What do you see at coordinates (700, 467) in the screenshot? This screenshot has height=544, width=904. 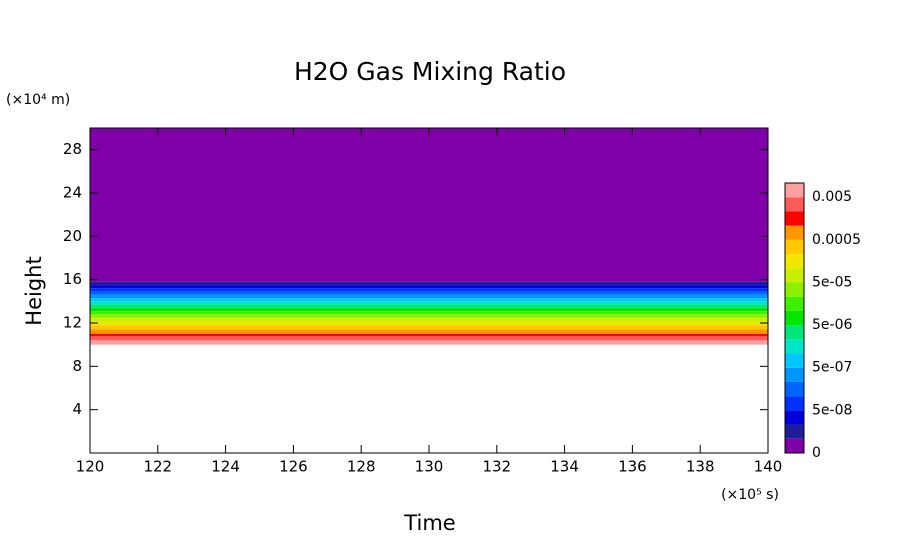 I see `x-tick-label: 138` at bounding box center [700, 467].